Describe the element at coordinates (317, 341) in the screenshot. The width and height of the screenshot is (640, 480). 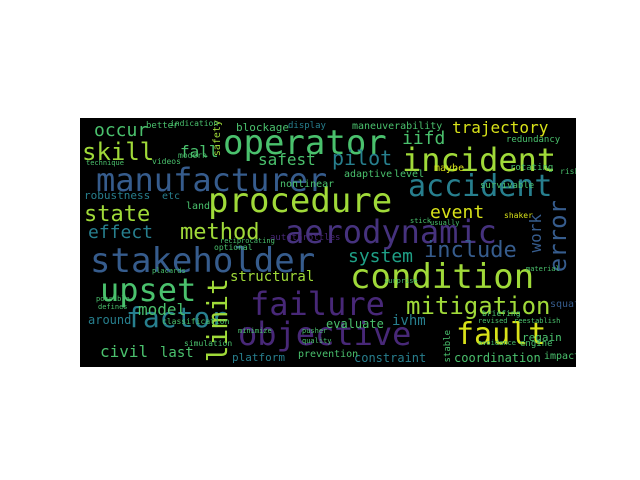
I see `word-quality: quality` at that location.